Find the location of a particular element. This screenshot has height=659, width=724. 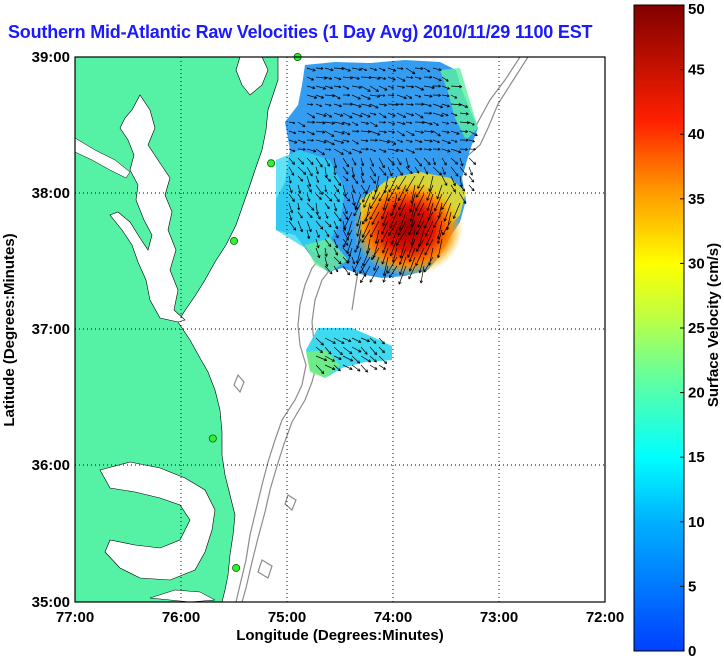

x-tick-label: 77:00 is located at coordinates (75, 617).